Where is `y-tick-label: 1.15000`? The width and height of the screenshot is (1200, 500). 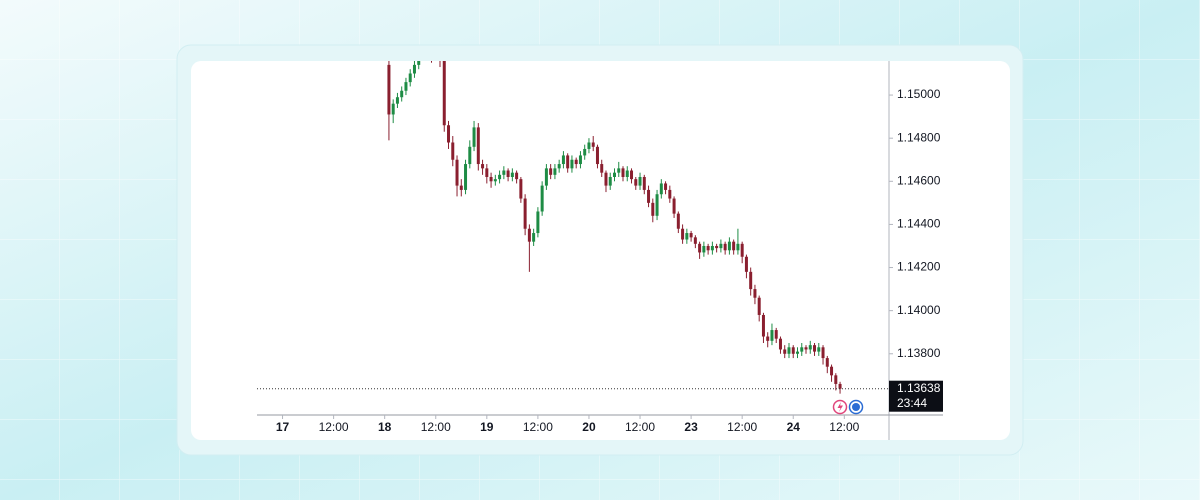
y-tick-label: 1.15000 is located at coordinates (919, 94).